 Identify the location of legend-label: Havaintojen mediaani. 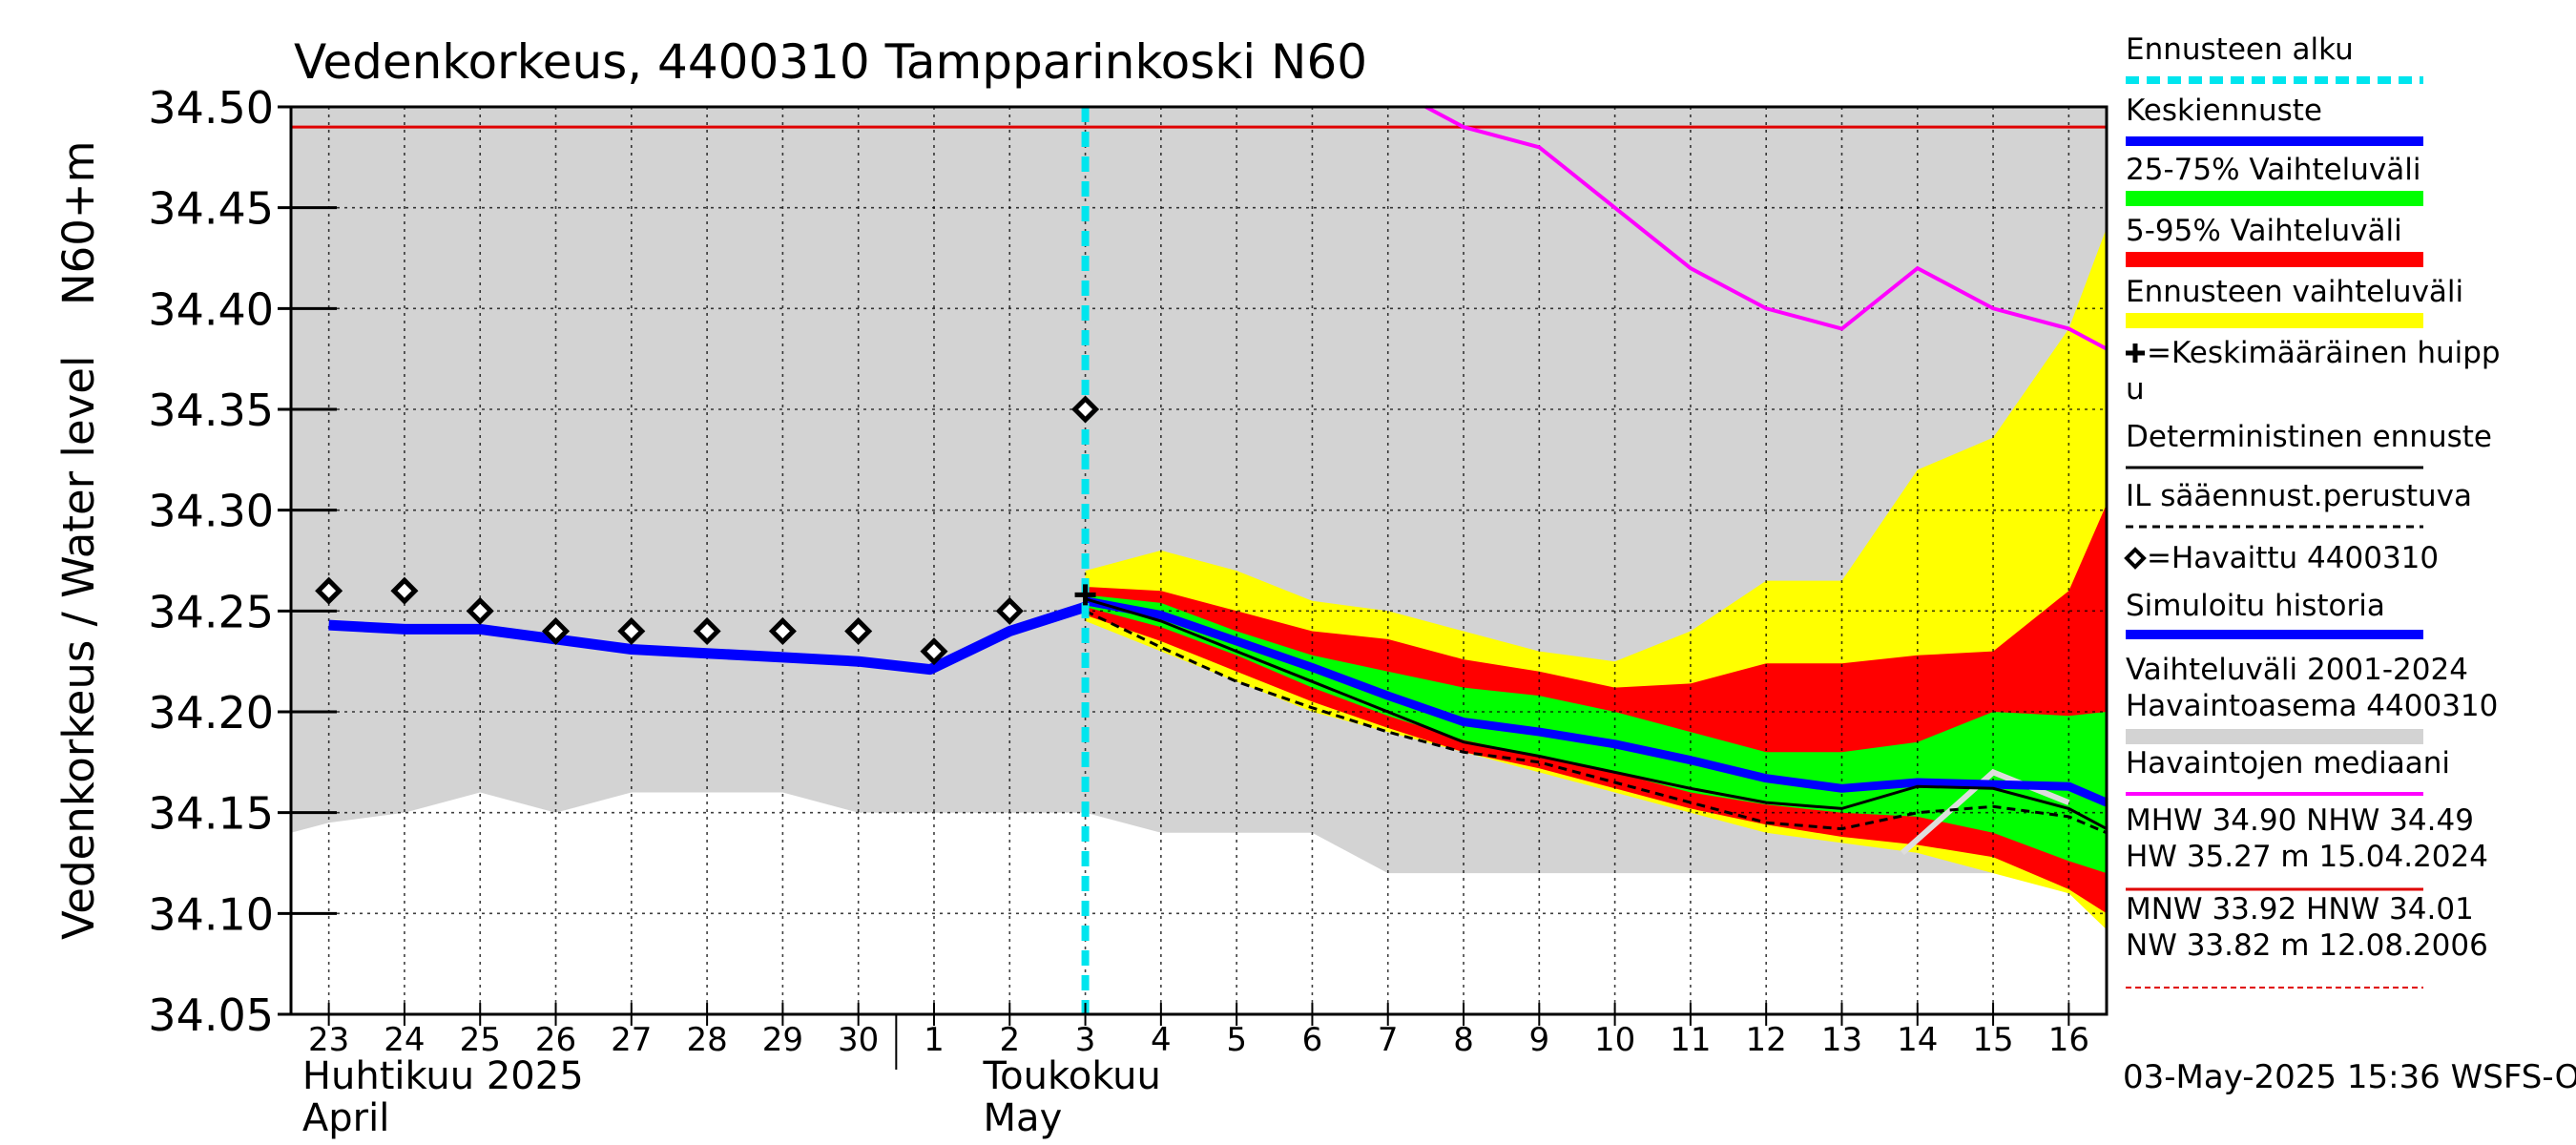
(2288, 763).